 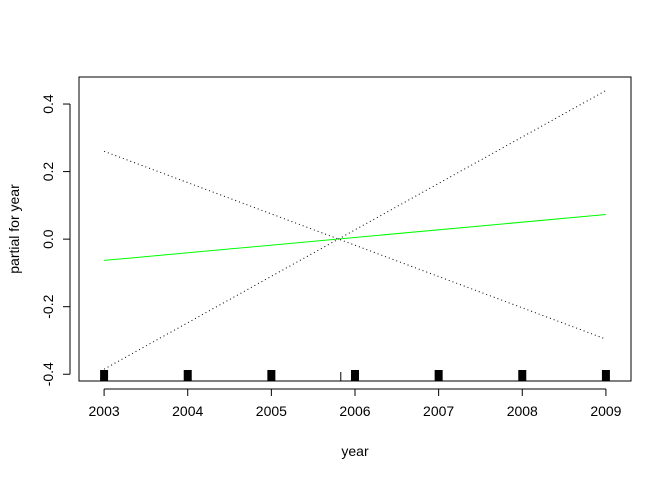 What do you see at coordinates (14, 229) in the screenshot?
I see `y-axis-title: partial for year` at bounding box center [14, 229].